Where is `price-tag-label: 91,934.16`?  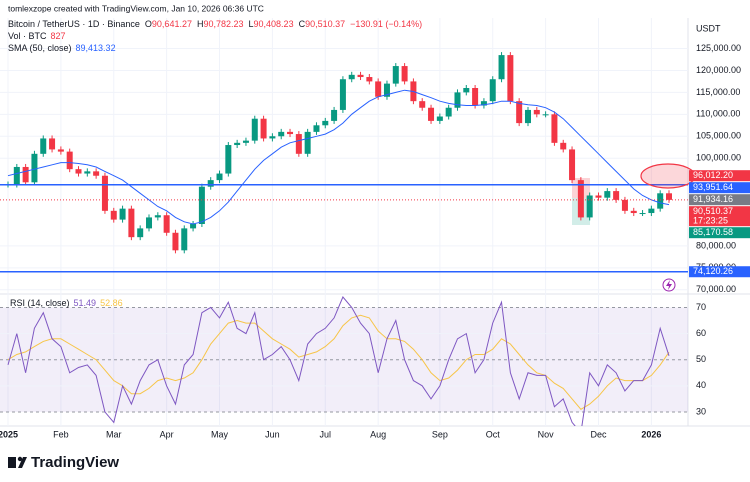
price-tag-label: 91,934.16 is located at coordinates (713, 199).